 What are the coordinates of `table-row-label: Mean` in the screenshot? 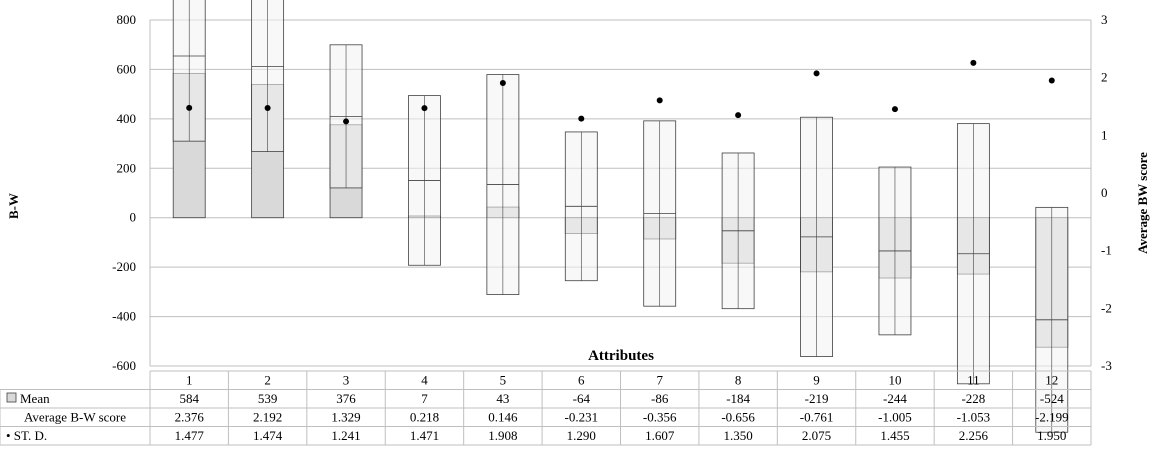 It's located at (35, 398).